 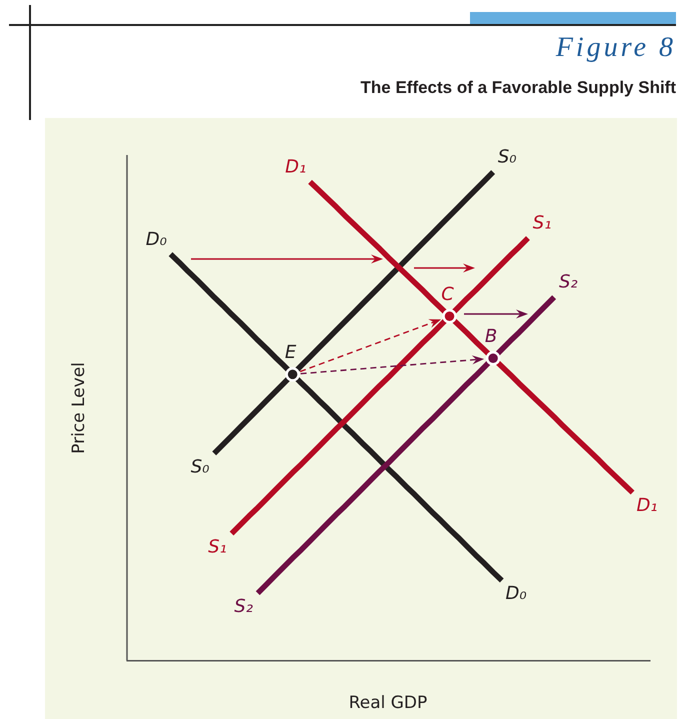 What do you see at coordinates (156, 239) in the screenshot?
I see `text: D₀` at bounding box center [156, 239].